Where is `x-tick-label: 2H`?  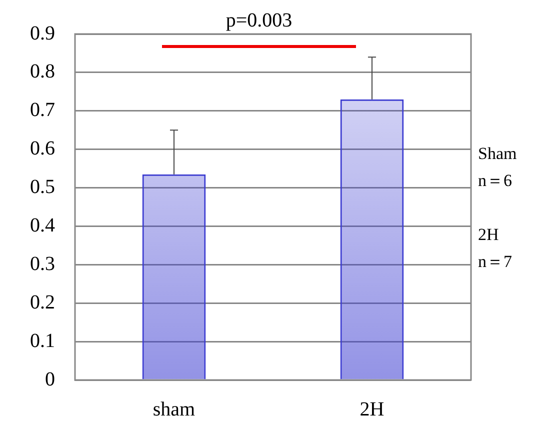 x-tick-label: 2H is located at coordinates (372, 409).